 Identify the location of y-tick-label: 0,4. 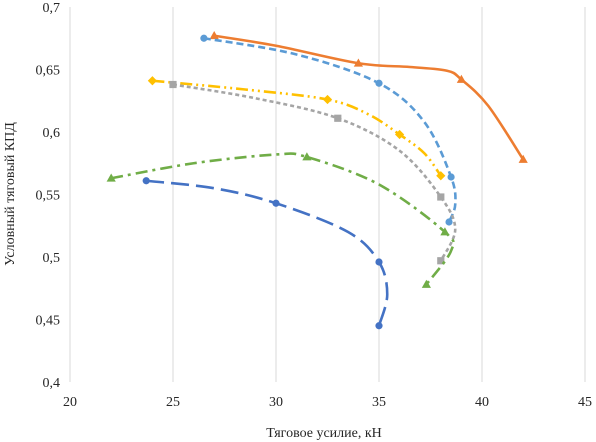
(52, 383).